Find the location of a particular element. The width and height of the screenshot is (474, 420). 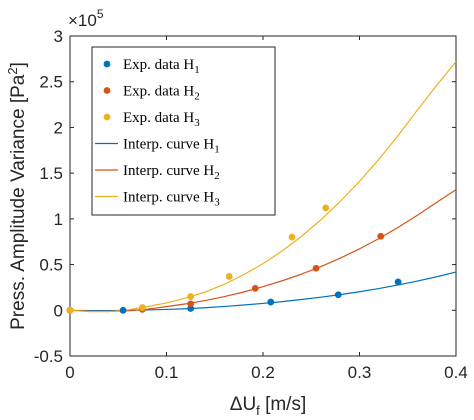

legend-entry: Exp. data H3 is located at coordinates (161, 119).